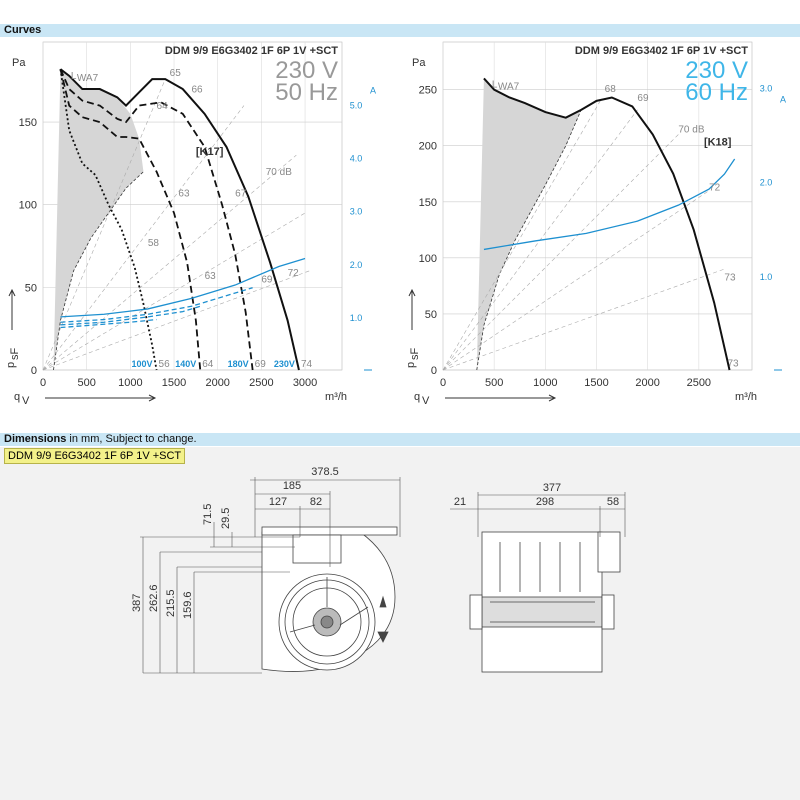 This screenshot has height=800, width=800. What do you see at coordinates (279, 172) in the screenshot?
I see `db-label: 70 dB` at bounding box center [279, 172].